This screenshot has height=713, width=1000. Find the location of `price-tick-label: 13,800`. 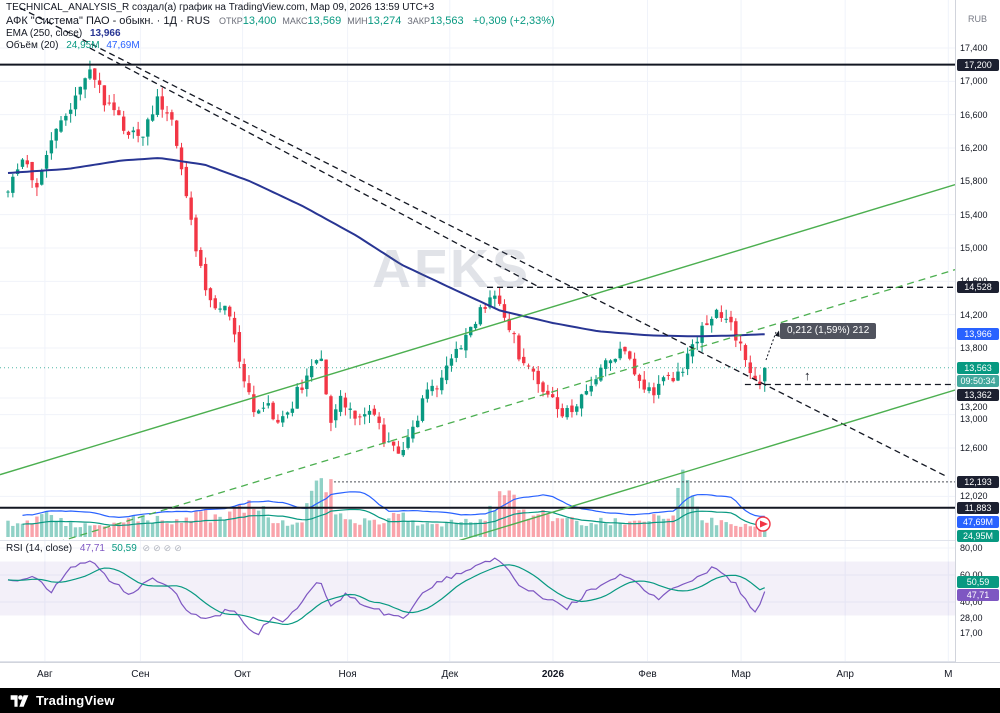

price-tick-label: 13,800 is located at coordinates (974, 348).